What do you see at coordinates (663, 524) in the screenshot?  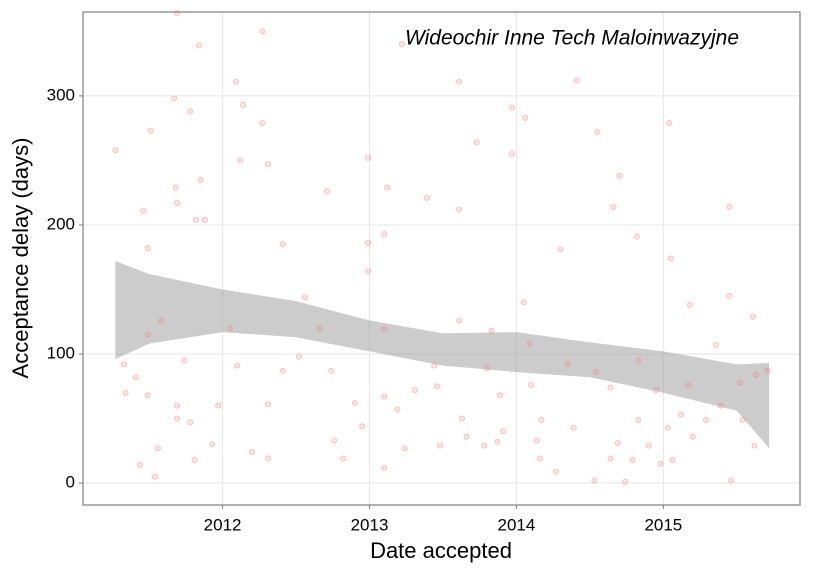 I see `x-tick-label: 2015` at bounding box center [663, 524].